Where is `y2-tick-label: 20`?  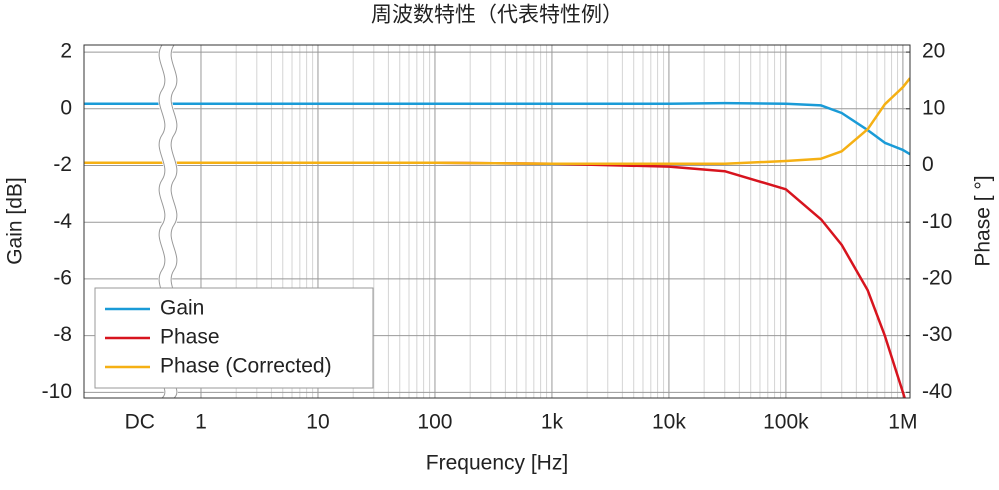 y2-tick-label: 20 is located at coordinates (933, 51).